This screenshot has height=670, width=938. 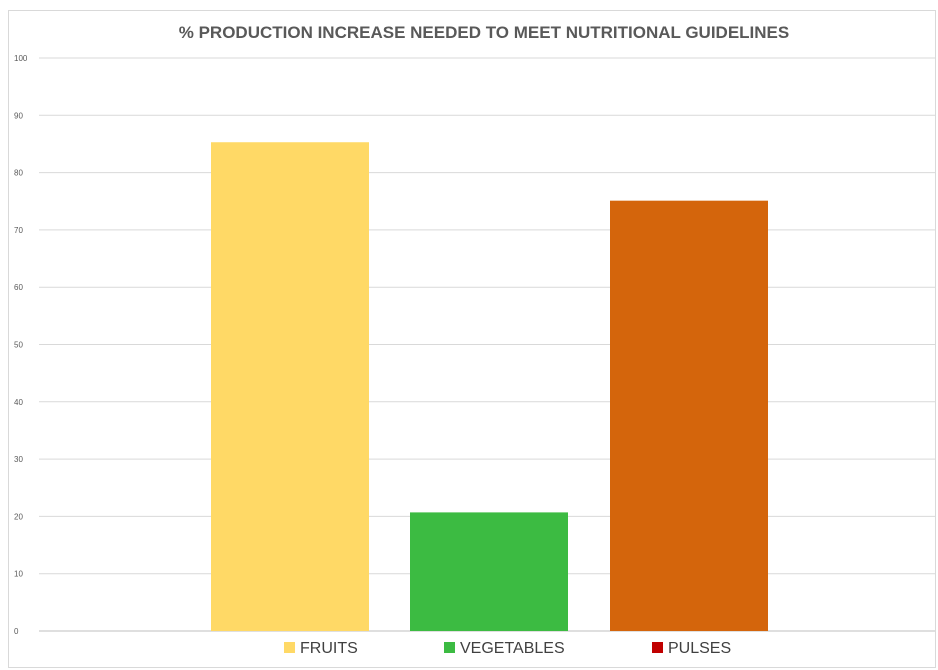 I want to click on y-tick-label: 70, so click(x=18, y=230).